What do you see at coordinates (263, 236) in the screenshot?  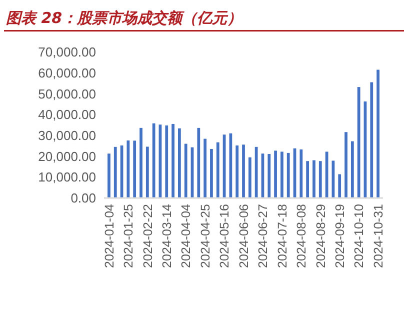 I see `x-tick-label: 2024-06-27` at bounding box center [263, 236].